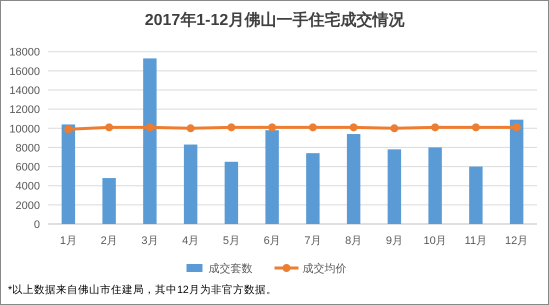 Image resolution: width=549 pixels, height=305 pixels. Describe the element at coordinates (68, 241) in the screenshot. I see `x-tick-label: 1月` at that location.